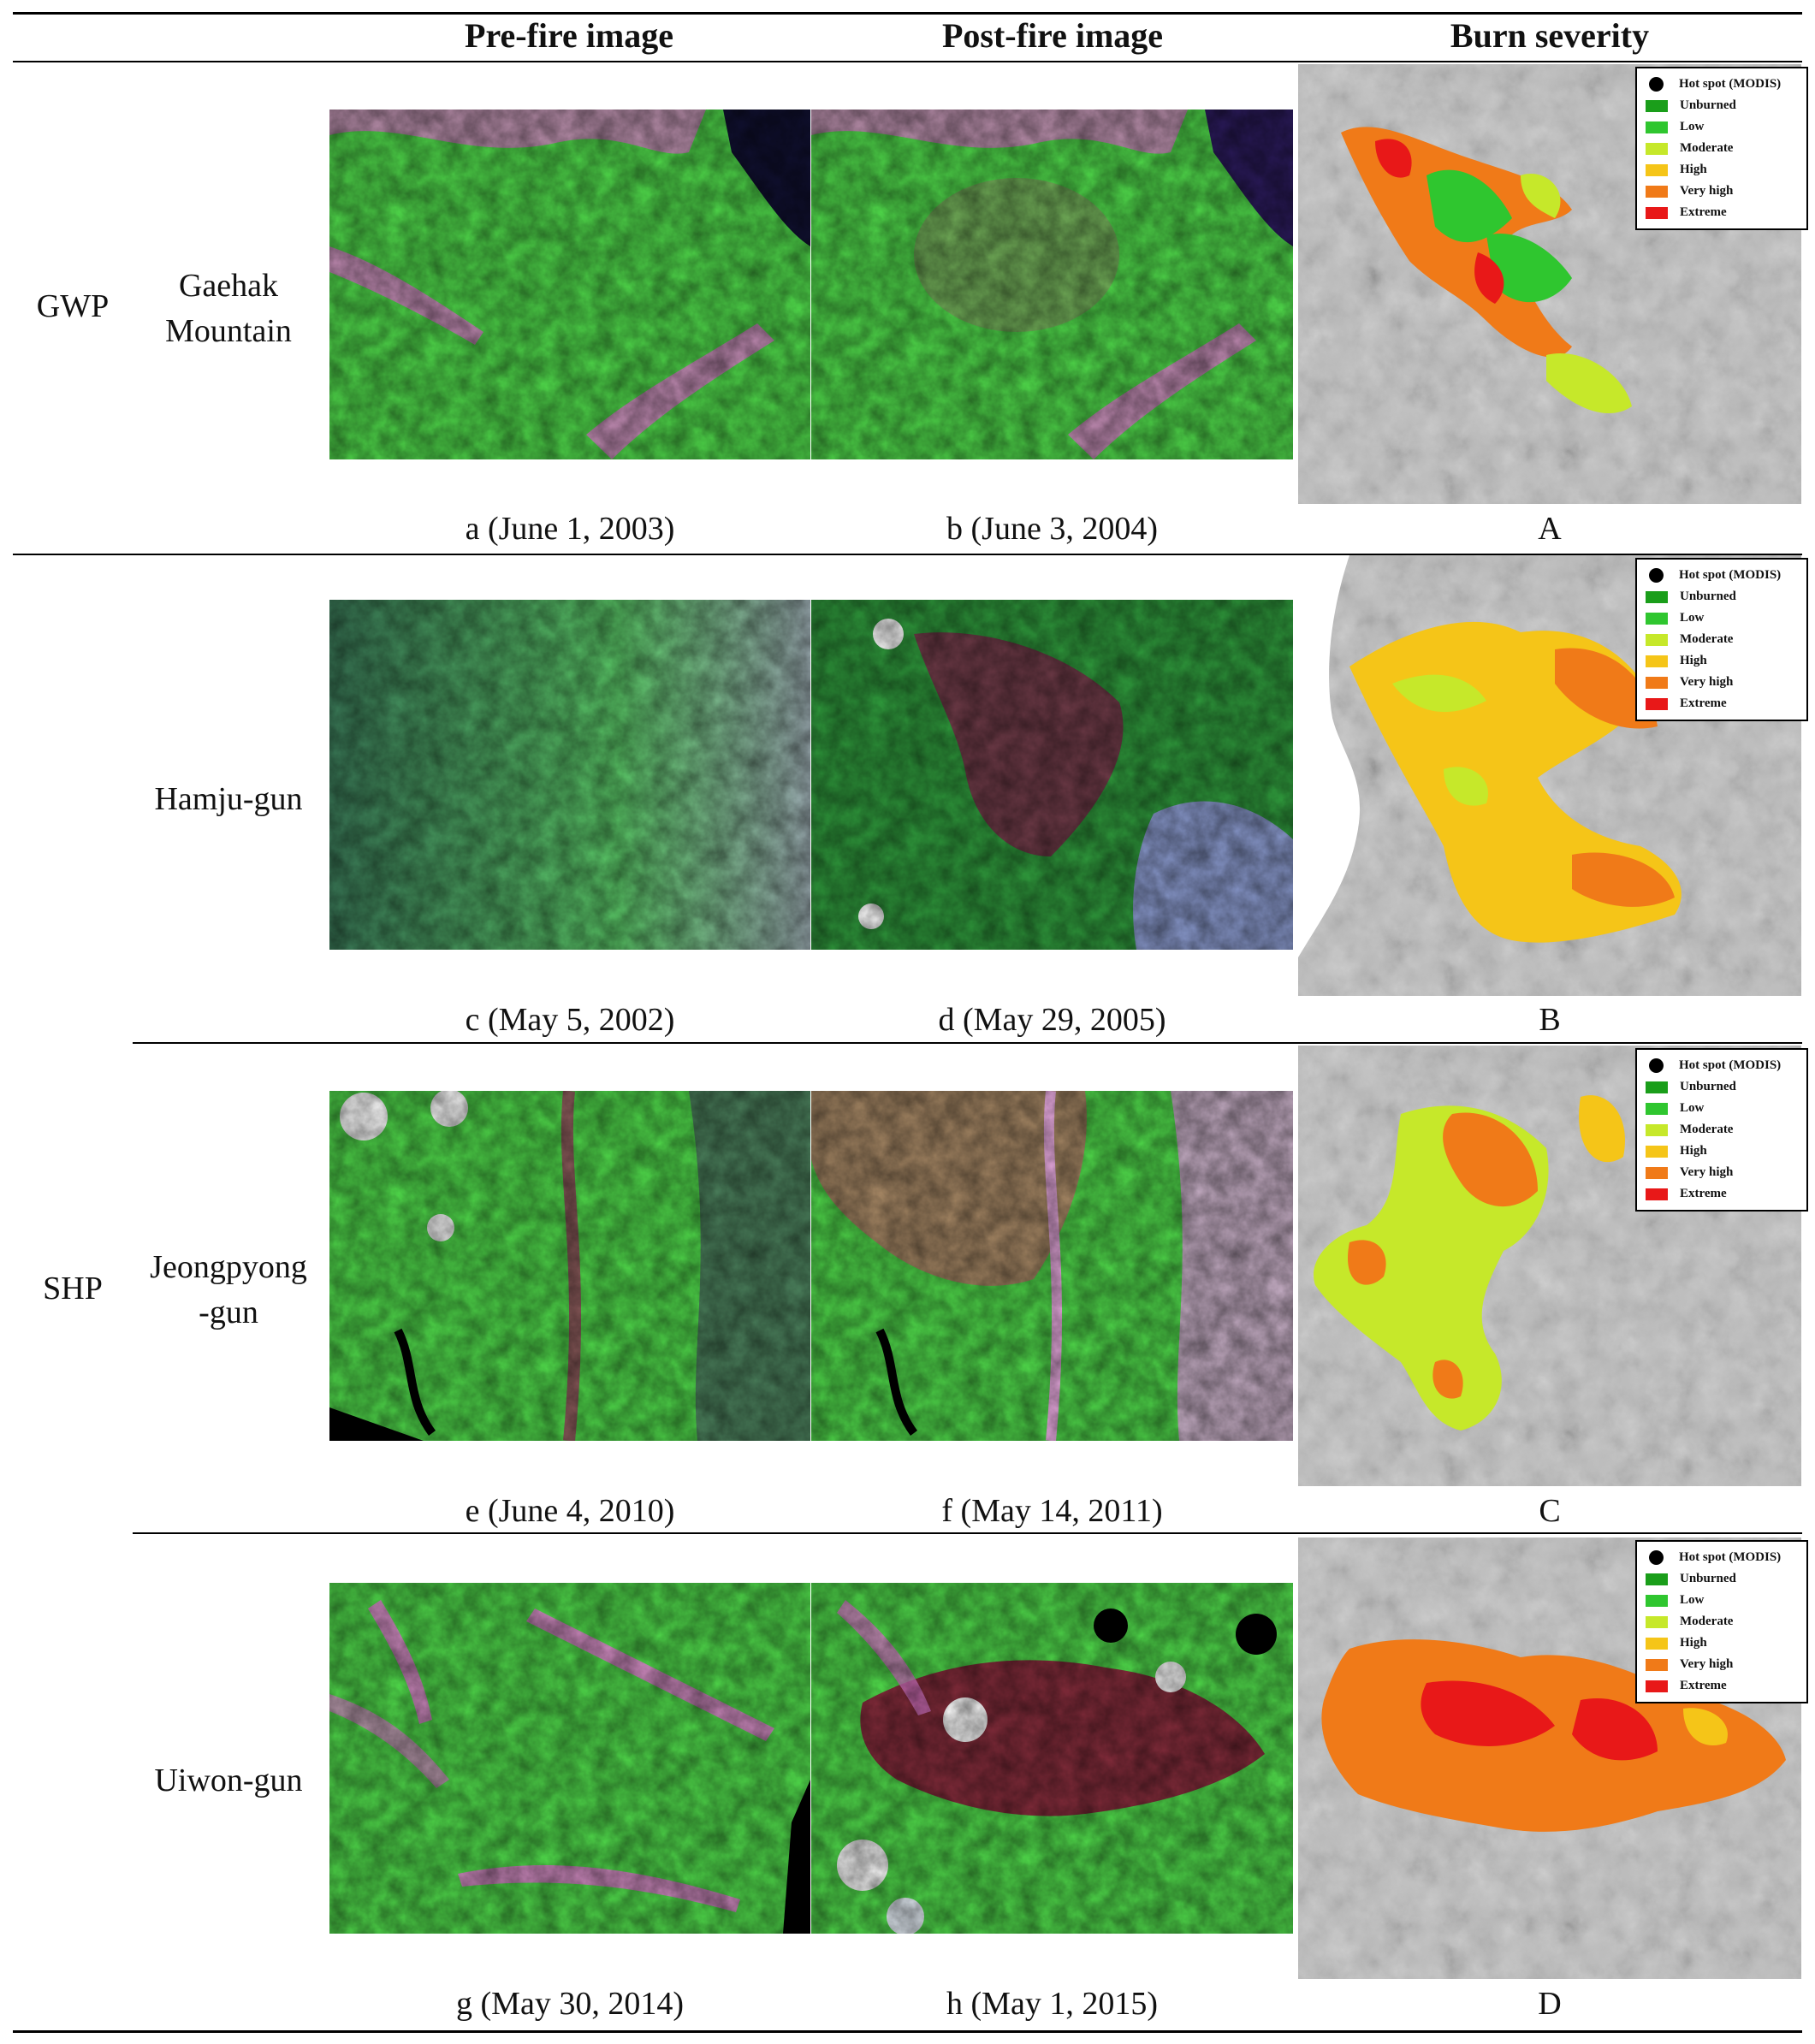 This screenshot has width=1815, height=2044. I want to click on top-rule, so click(907, 13).